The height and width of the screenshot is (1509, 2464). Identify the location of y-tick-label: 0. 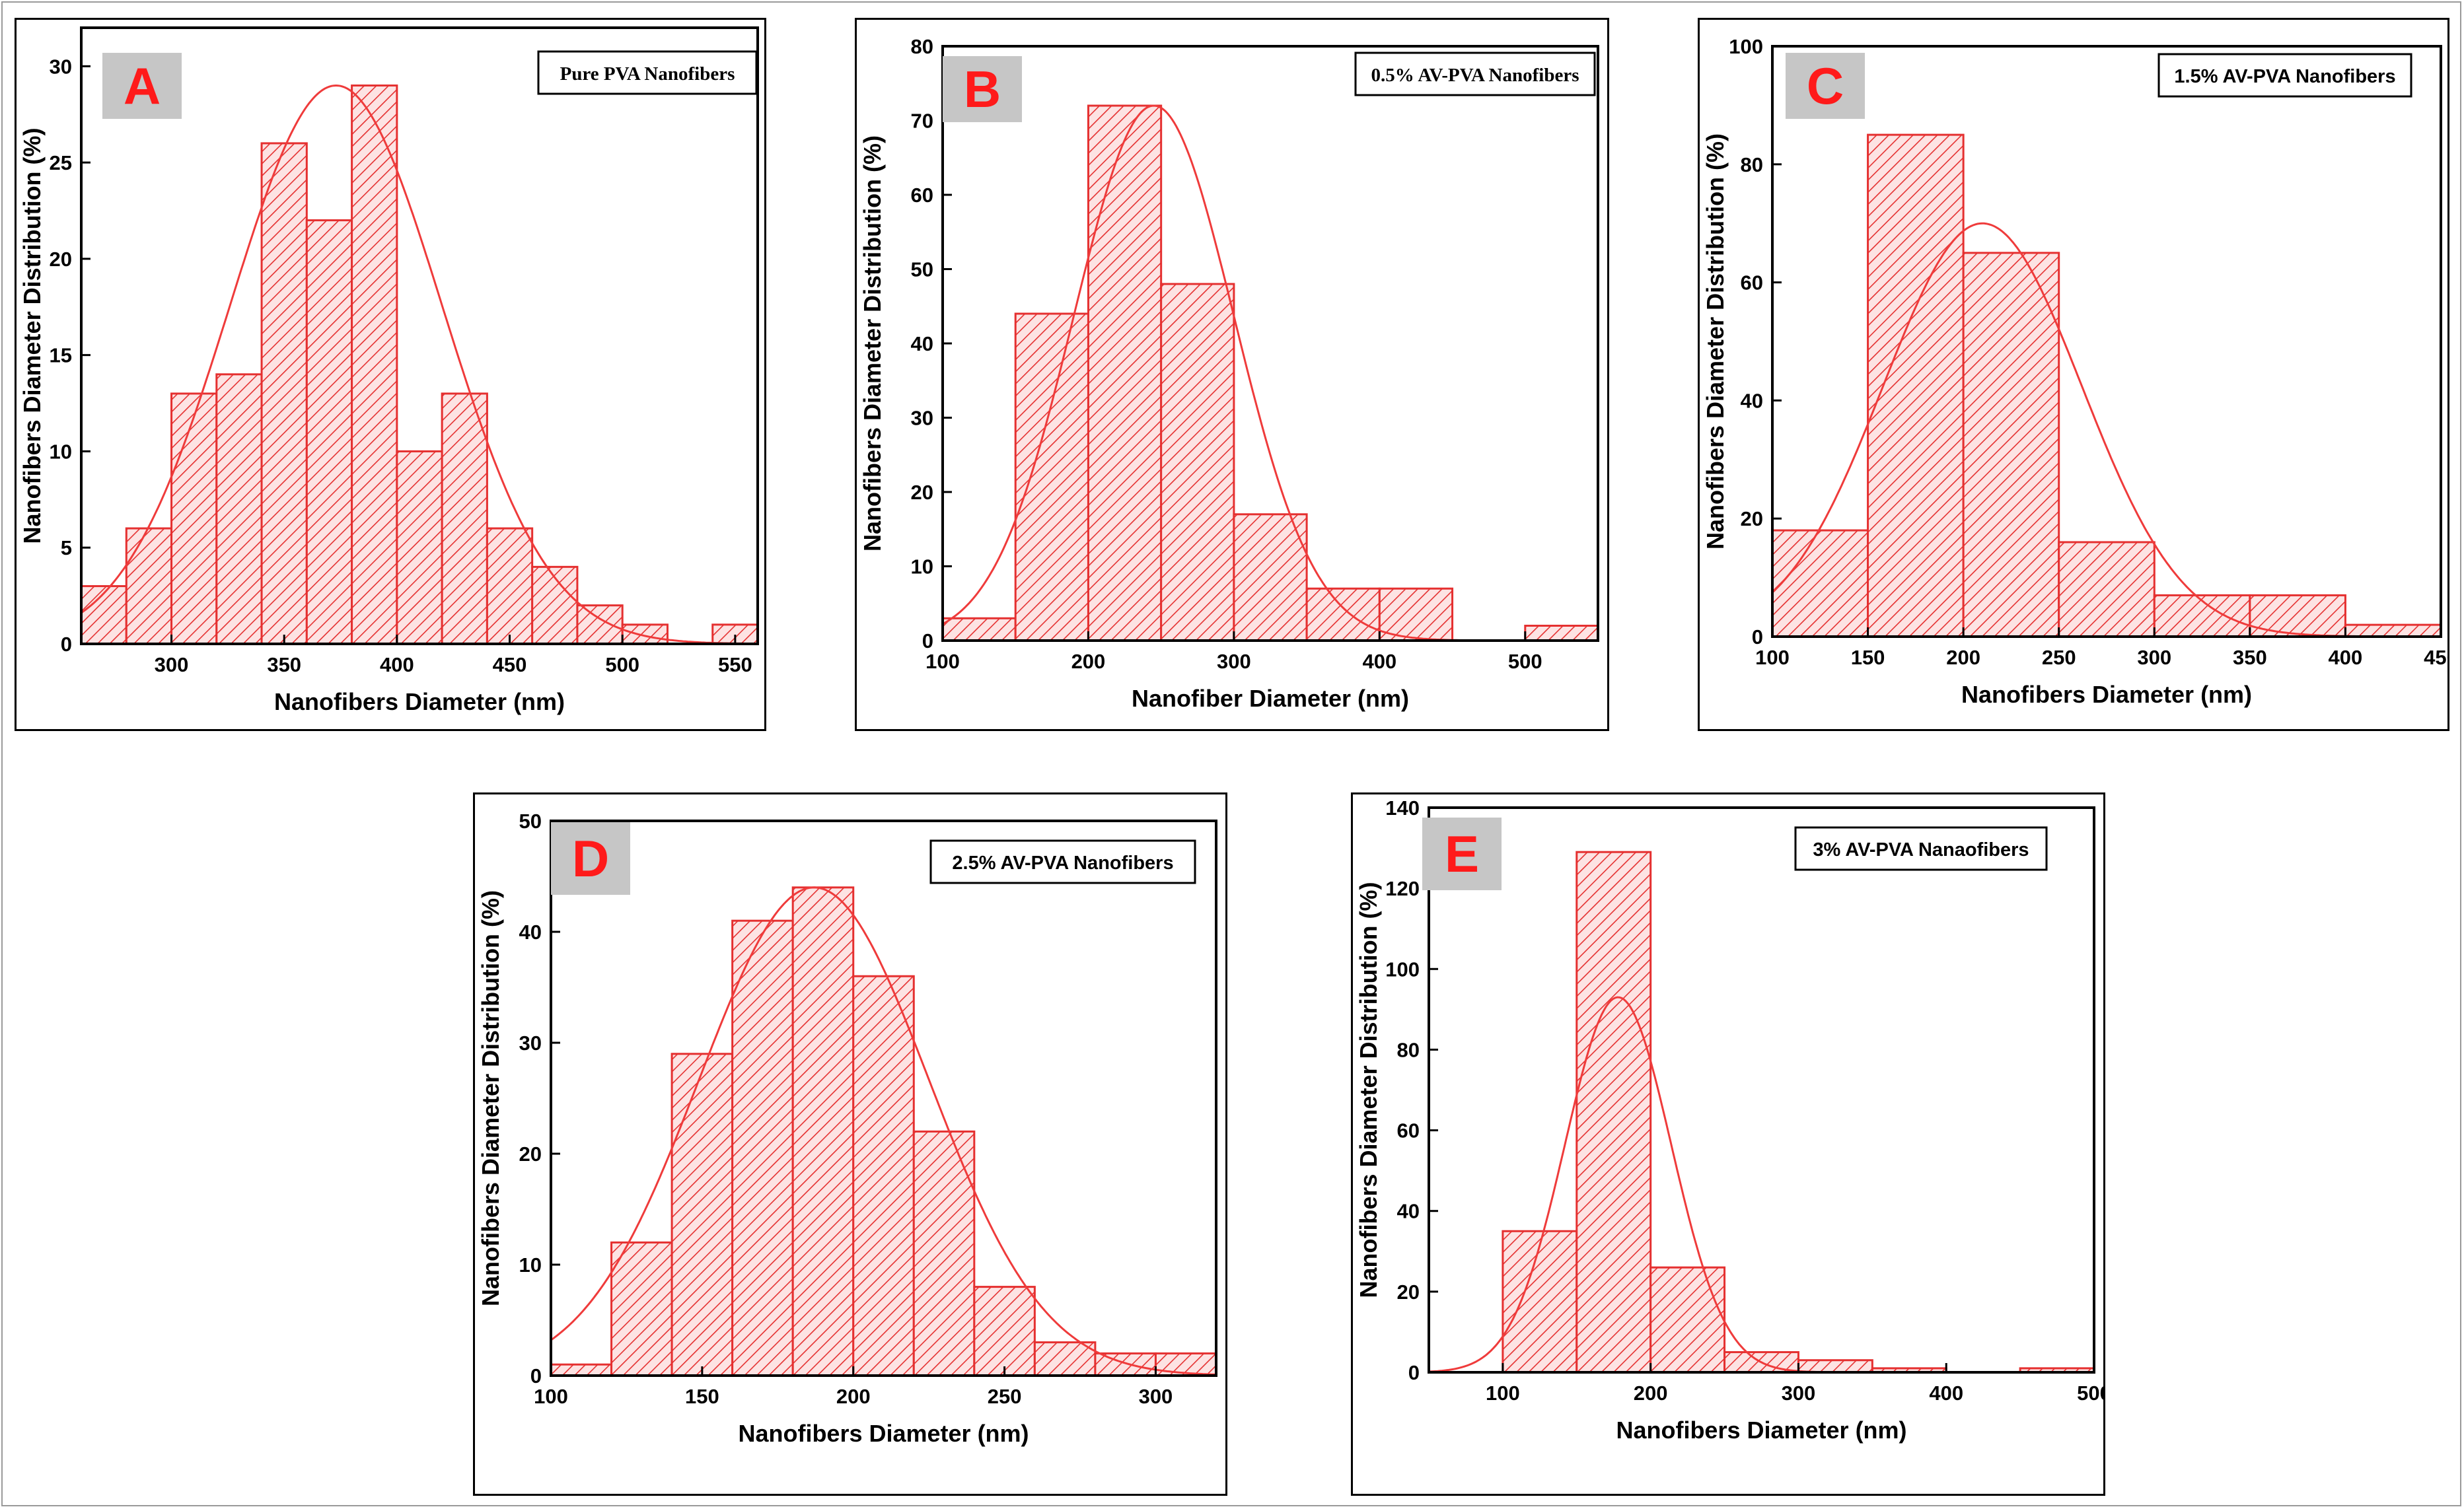
(1757, 637).